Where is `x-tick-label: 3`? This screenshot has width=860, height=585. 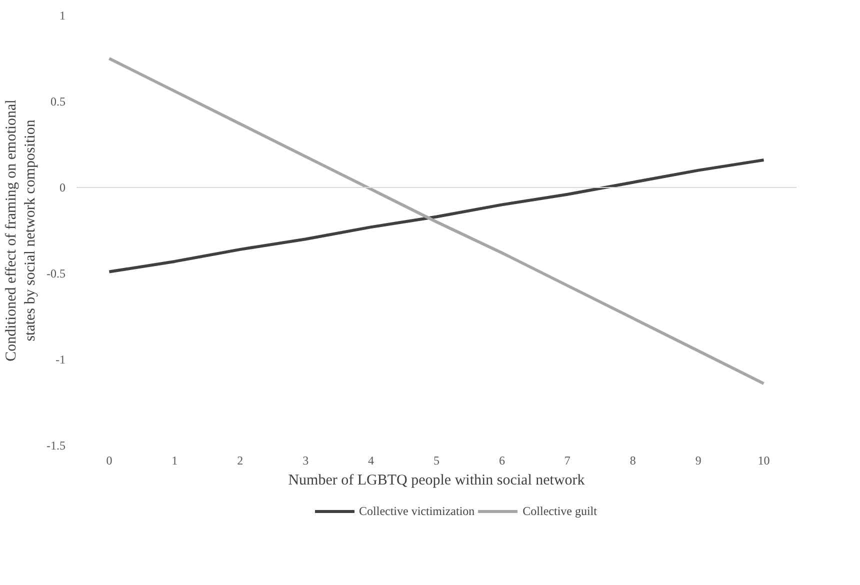
x-tick-label: 3 is located at coordinates (305, 461).